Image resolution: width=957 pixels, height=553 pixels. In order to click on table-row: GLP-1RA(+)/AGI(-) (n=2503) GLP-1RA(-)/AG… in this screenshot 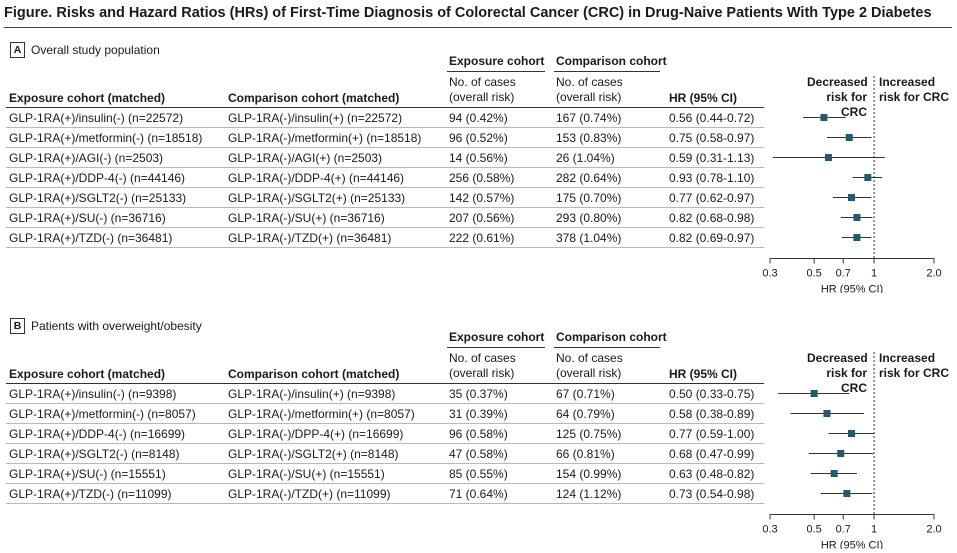, I will do `click(478, 158)`.